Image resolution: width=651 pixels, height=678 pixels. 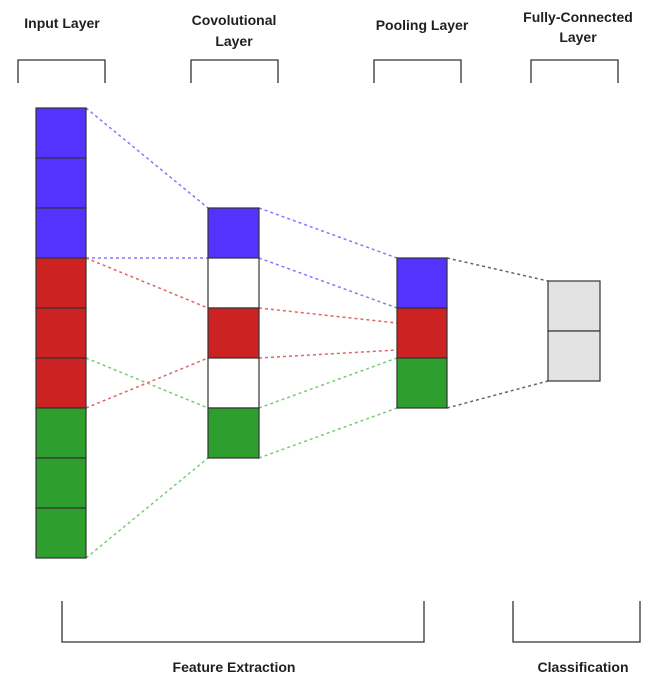 I want to click on conv-cell-red, so click(x=233, y=333).